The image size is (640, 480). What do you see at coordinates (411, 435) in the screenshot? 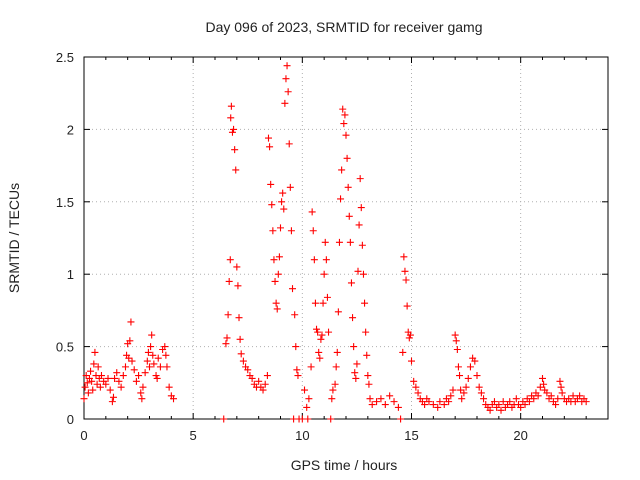
I see `x-tick-label: 15` at bounding box center [411, 435].